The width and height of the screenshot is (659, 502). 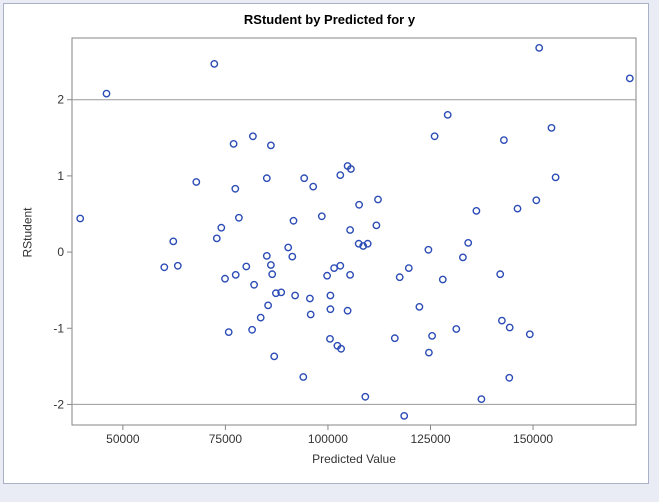 What do you see at coordinates (27, 232) in the screenshot?
I see `y-axis-label: RStudent` at bounding box center [27, 232].